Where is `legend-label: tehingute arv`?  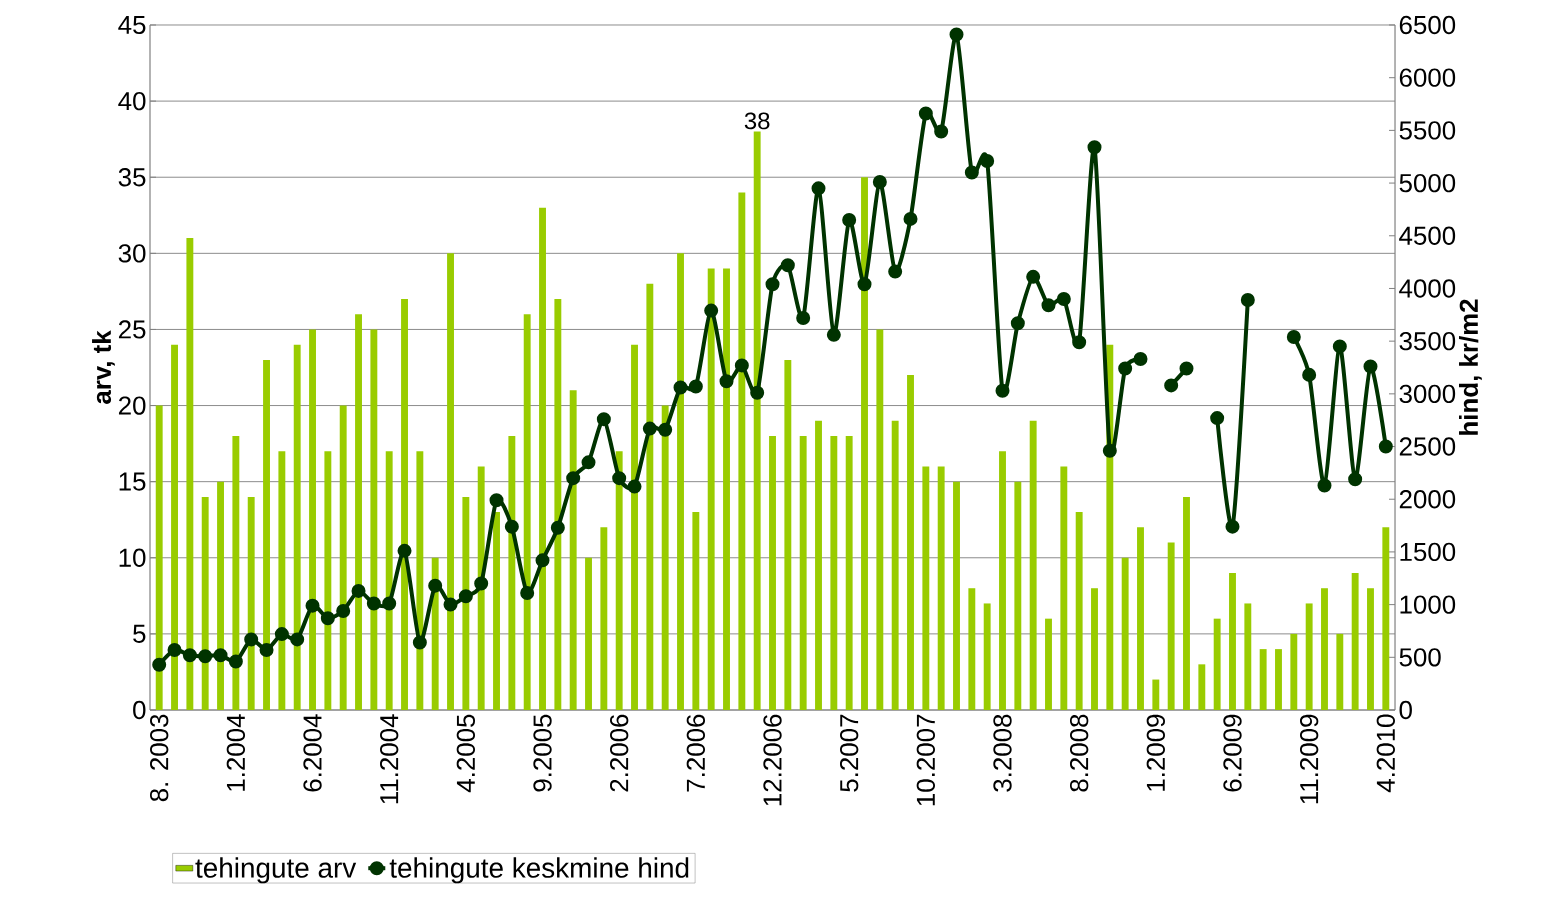 legend-label: tehingute arv is located at coordinates (276, 870).